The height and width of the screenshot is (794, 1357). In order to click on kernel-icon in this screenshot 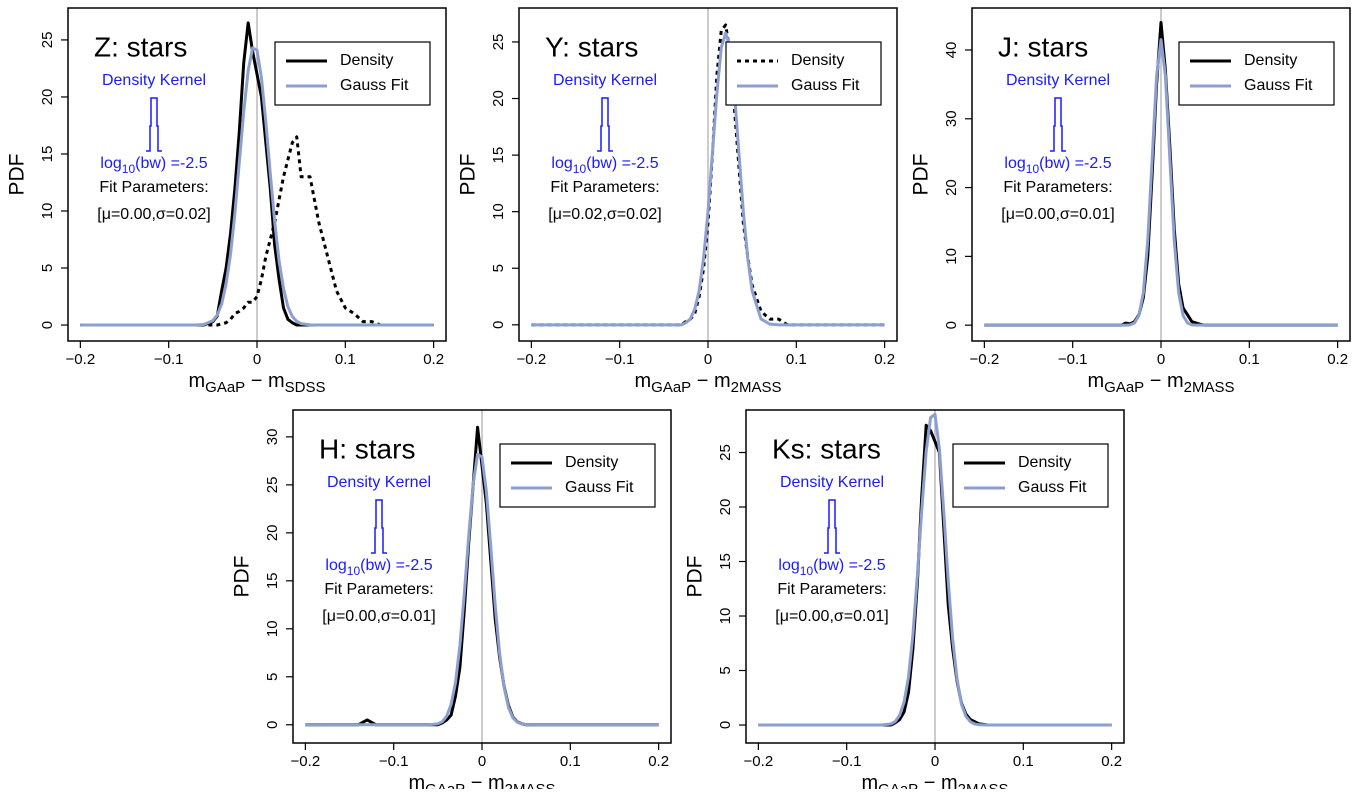, I will do `click(379, 526)`.